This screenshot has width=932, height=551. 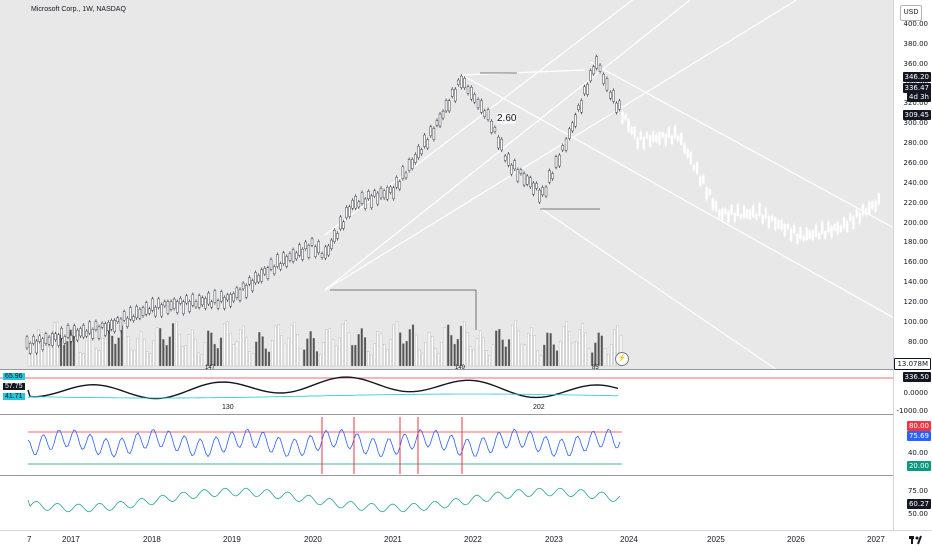 I want to click on tradingview-logo-icon, so click(x=915, y=539).